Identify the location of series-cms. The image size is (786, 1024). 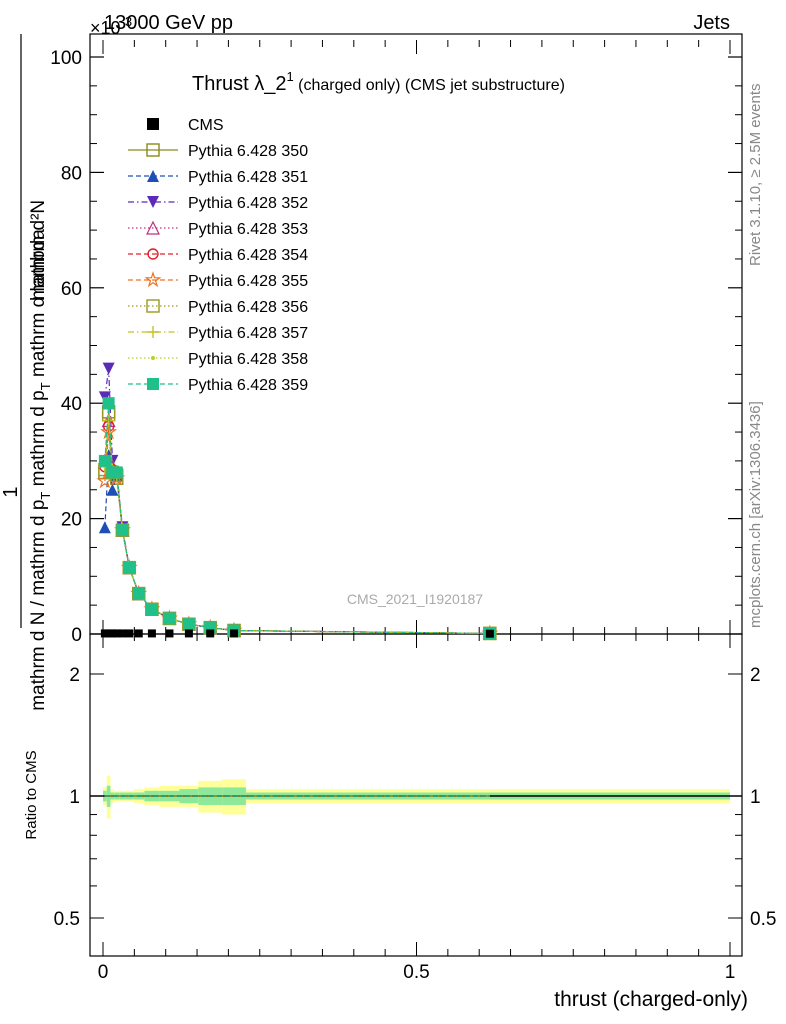
(297, 633).